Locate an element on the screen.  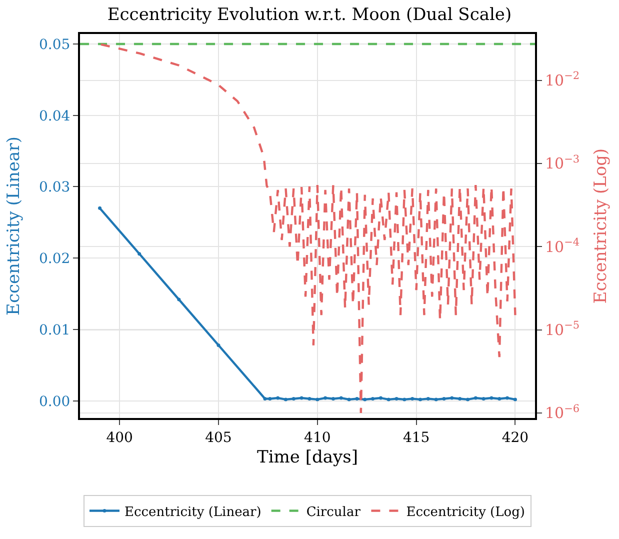
y-tick-label: 0.04 is located at coordinates (54, 116).